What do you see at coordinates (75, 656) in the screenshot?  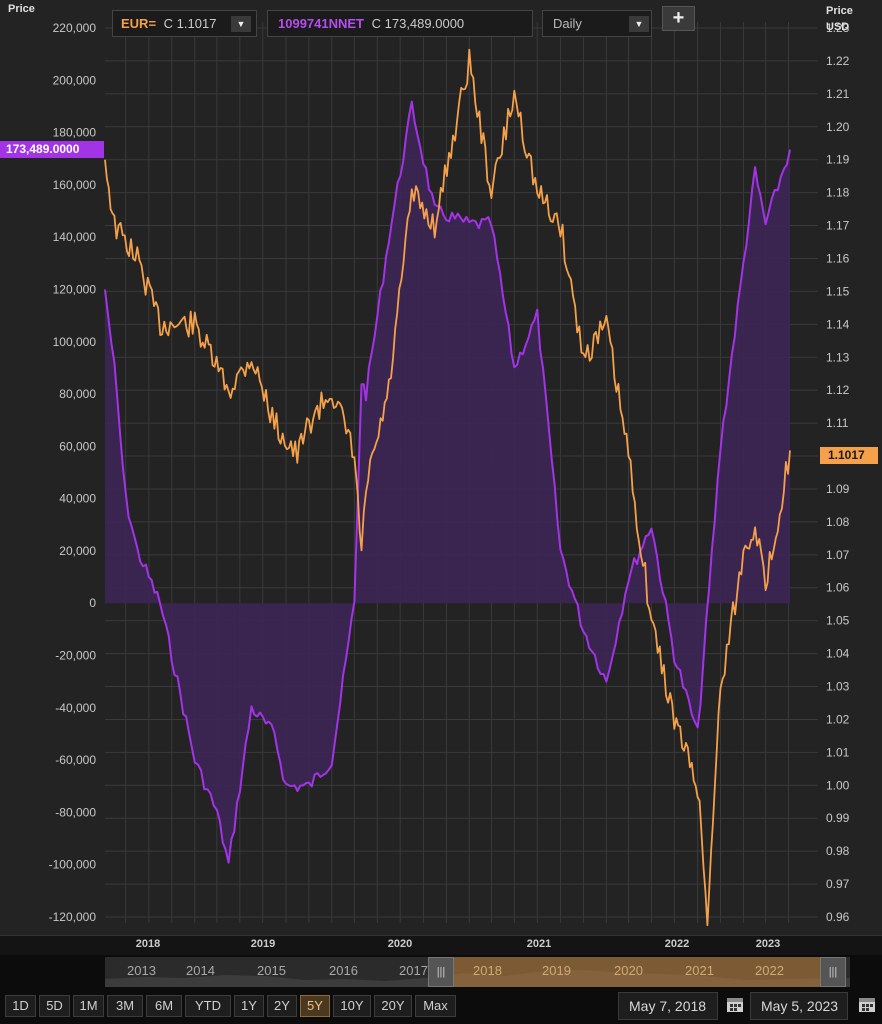 I see `left-axis-tick-label: -20,000` at bounding box center [75, 656].